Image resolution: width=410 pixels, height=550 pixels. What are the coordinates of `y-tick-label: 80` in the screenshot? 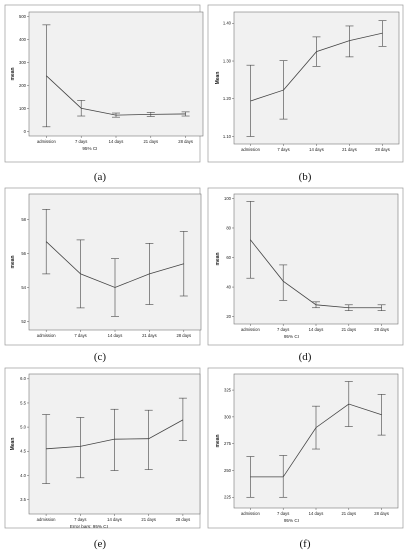 It's located at (228, 227).